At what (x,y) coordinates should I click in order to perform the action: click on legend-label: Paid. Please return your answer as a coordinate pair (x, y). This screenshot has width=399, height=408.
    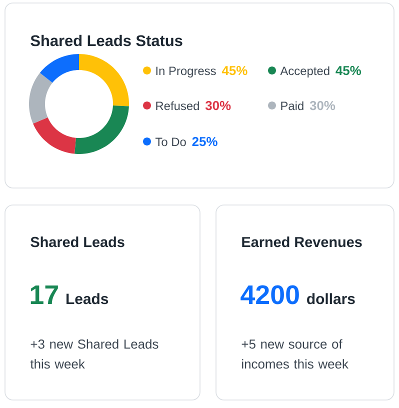
    Looking at the image, I should click on (292, 105).